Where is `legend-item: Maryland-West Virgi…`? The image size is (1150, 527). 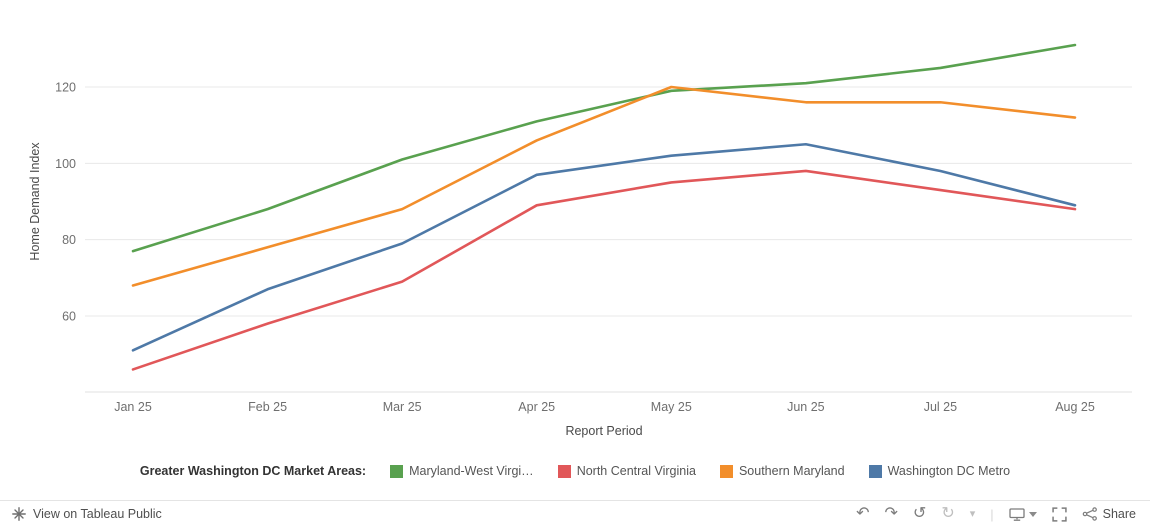
legend-item: Maryland-West Virgi… is located at coordinates (462, 471).